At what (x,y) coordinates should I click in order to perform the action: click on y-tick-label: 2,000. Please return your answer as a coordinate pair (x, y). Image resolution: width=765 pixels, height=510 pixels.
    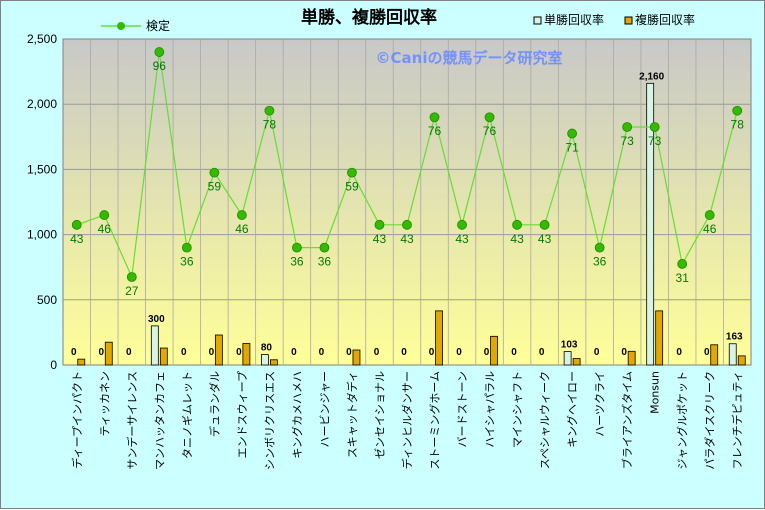
    Looking at the image, I should click on (42, 104).